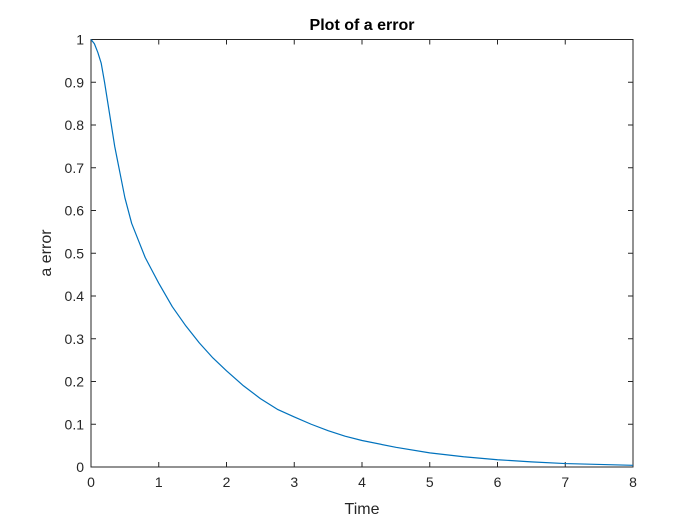 This screenshot has width=700, height=530. Describe the element at coordinates (80, 40) in the screenshot. I see `y-tick-label: 1` at that location.